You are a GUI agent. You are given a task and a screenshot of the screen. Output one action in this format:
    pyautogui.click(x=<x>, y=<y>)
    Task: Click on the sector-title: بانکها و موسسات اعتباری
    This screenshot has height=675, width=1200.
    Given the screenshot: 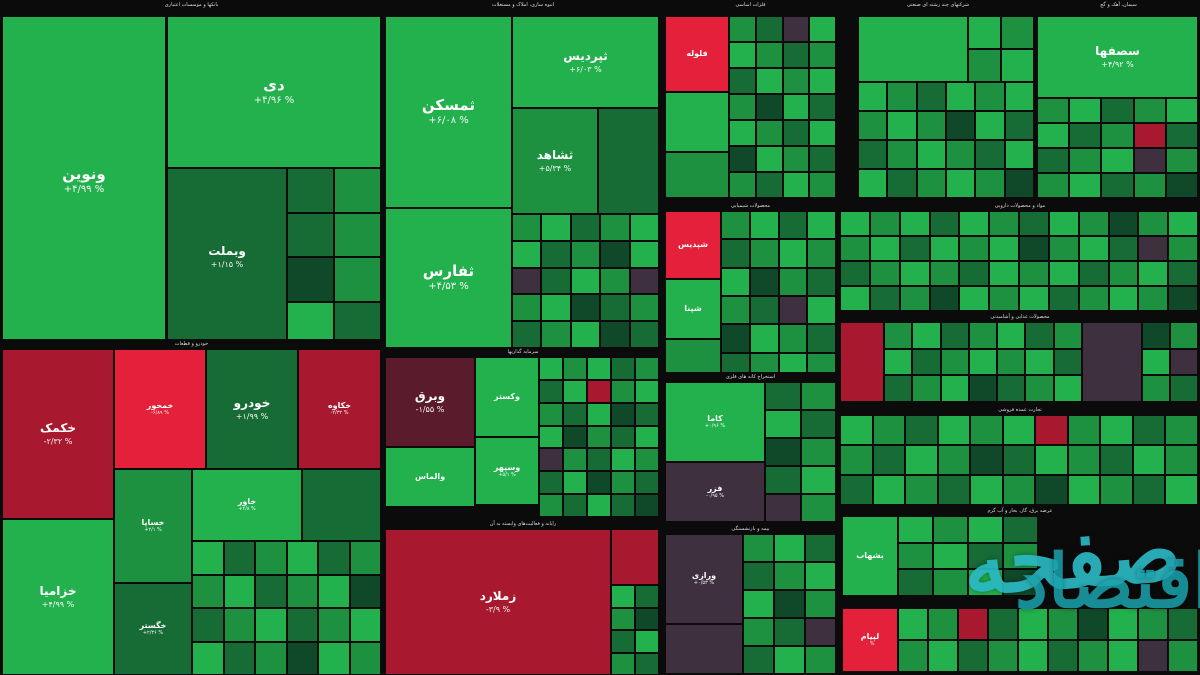 What is the action you would take?
    pyautogui.click(x=191, y=5)
    